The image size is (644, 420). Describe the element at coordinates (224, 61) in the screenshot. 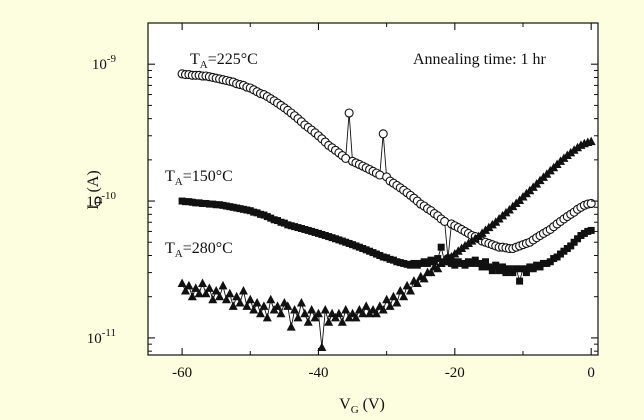

I see `series-label-225: TA=225°C` at that location.